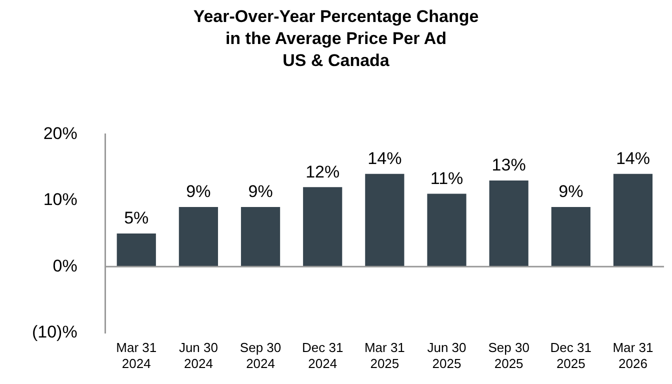 Image resolution: width=672 pixels, height=384 pixels. Describe the element at coordinates (446, 355) in the screenshot. I see `x-tick-label: Jun 30 2025` at that location.